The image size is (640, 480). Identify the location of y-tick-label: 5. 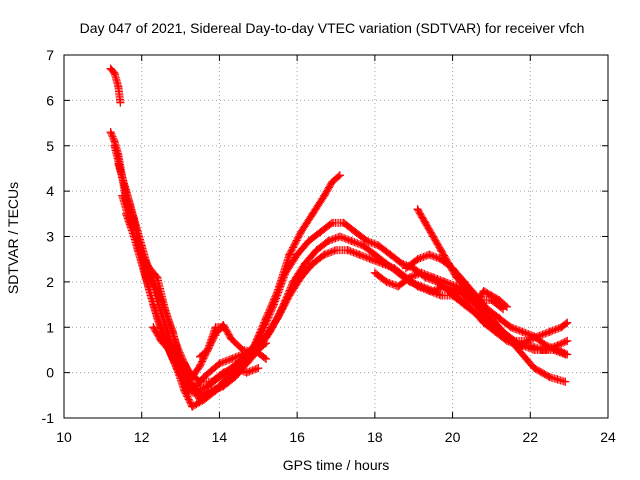
(50, 146).